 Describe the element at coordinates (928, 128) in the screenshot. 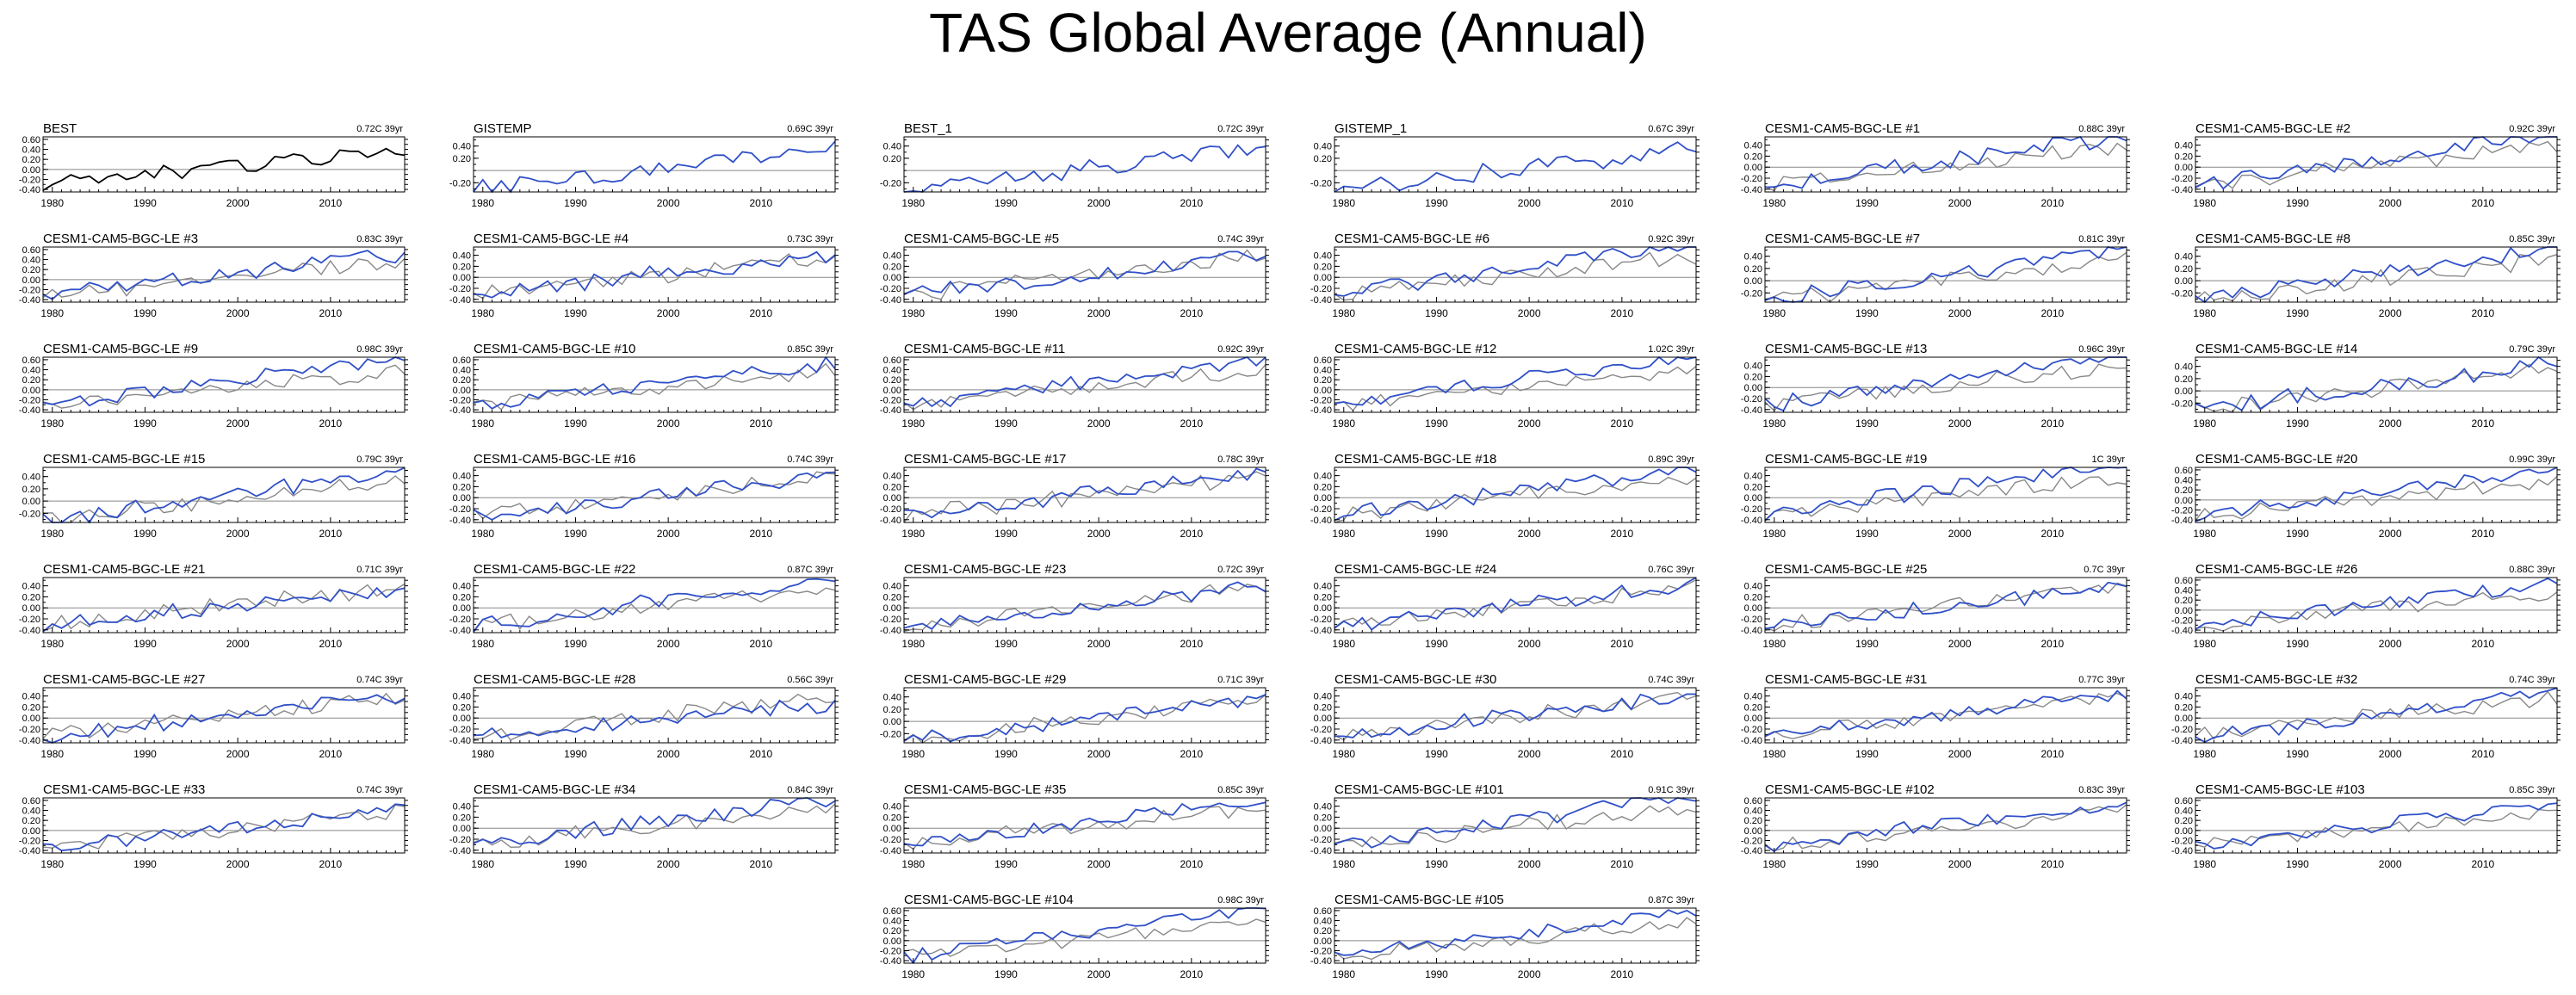

I see `panel-title: BEST_1` at that location.